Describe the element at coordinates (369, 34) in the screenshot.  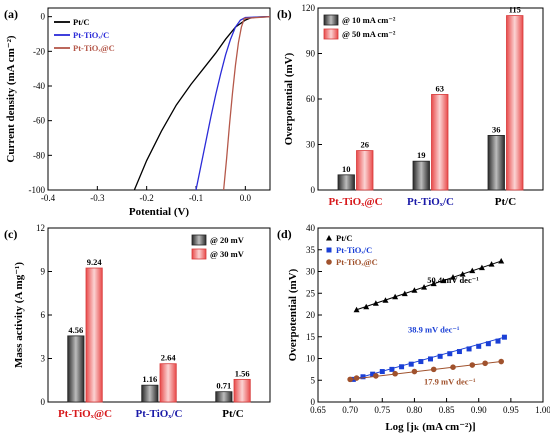
I see `panel-b-legend-label: @ 50 mA cm⁻²` at that location.